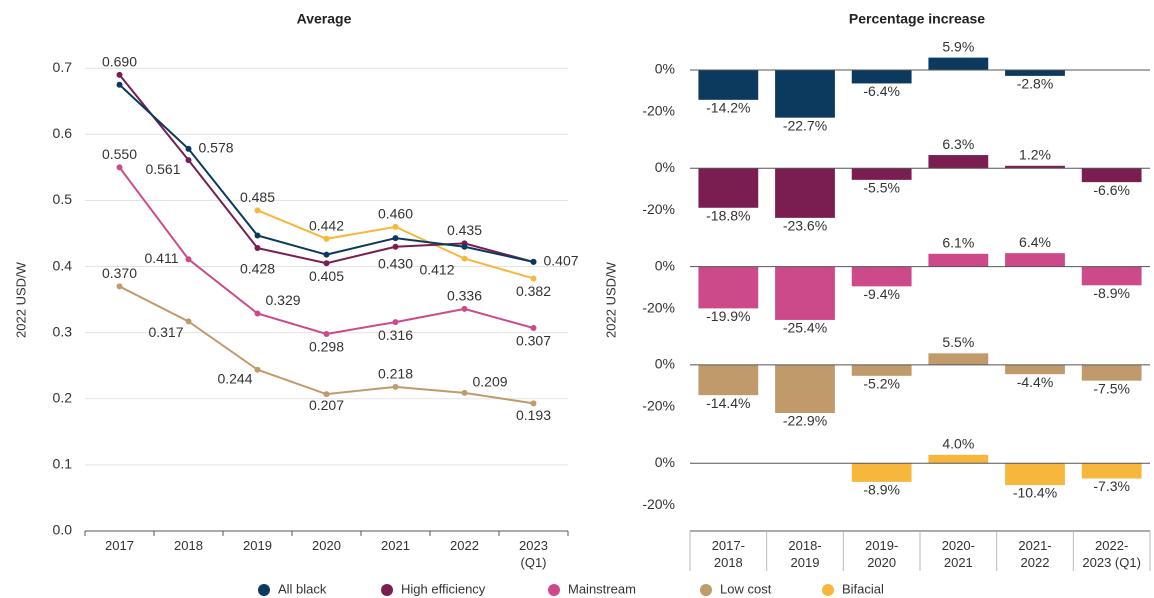 The height and width of the screenshot is (598, 1154). What do you see at coordinates (63, 464) in the screenshot?
I see `y-tick-label: 0.1` at bounding box center [63, 464].